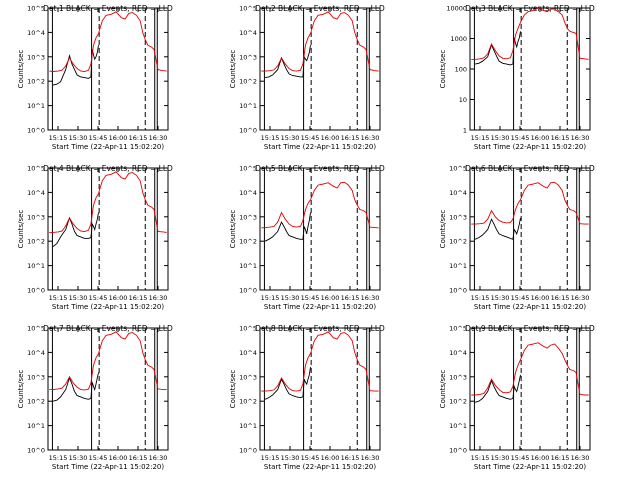 The height and width of the screenshot is (480, 640). What do you see at coordinates (465, 131) in the screenshot?
I see `y-tick-label: 1` at bounding box center [465, 131].